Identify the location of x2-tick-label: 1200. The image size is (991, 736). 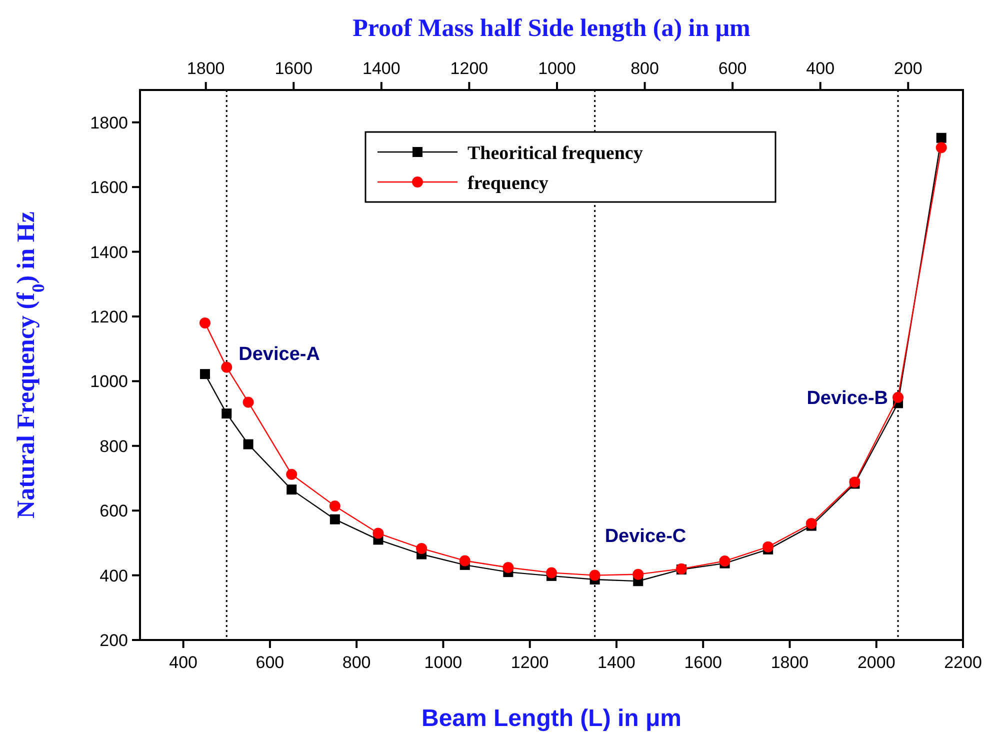
(469, 68).